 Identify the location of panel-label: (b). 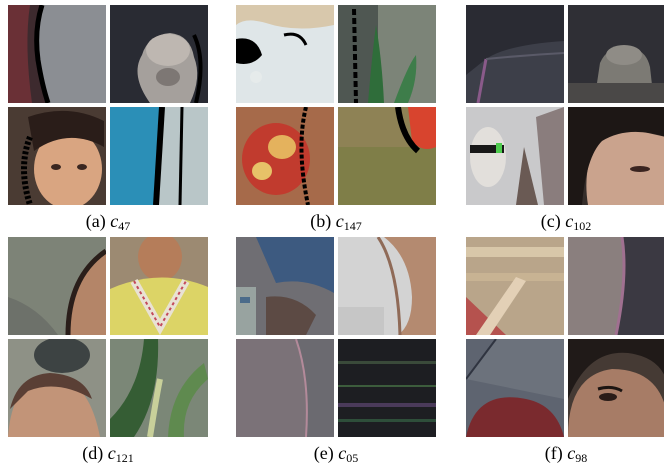
(321, 221).